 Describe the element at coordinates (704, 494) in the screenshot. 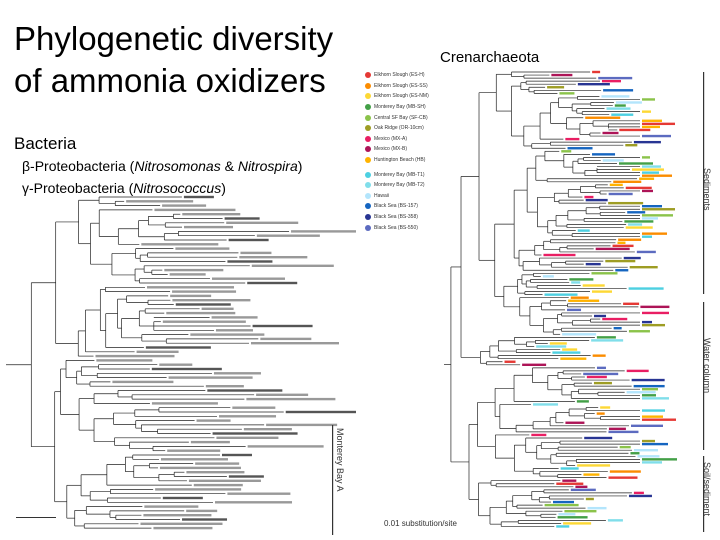

I see `soil-sediment-bracket` at that location.